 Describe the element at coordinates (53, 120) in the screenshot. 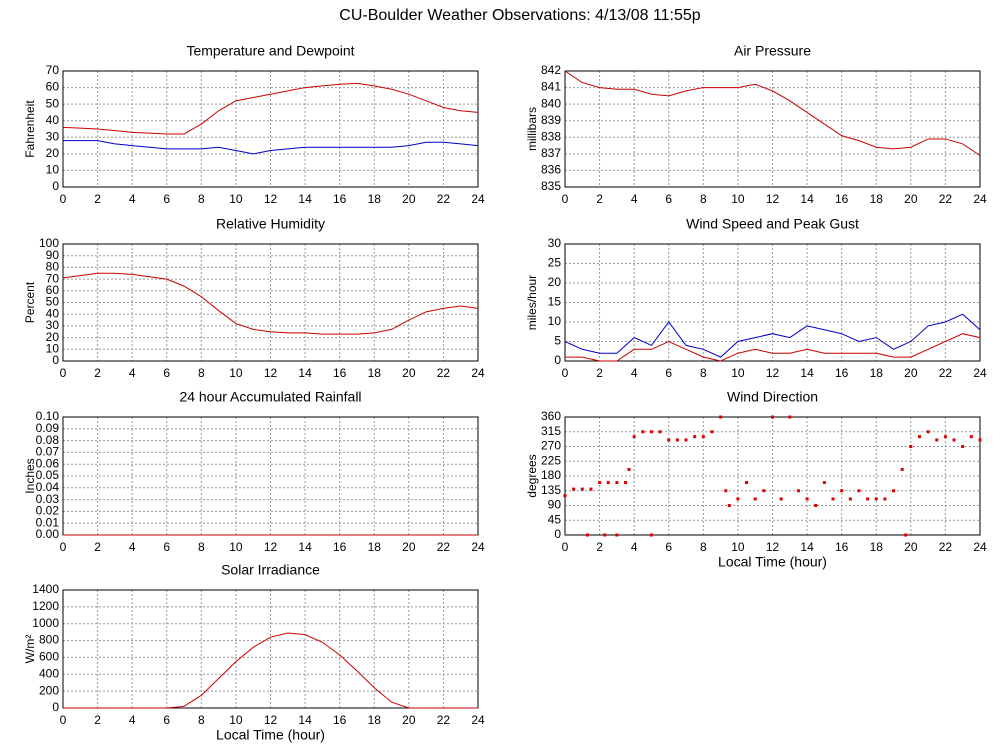

I see `y-tick-label: 40` at that location.